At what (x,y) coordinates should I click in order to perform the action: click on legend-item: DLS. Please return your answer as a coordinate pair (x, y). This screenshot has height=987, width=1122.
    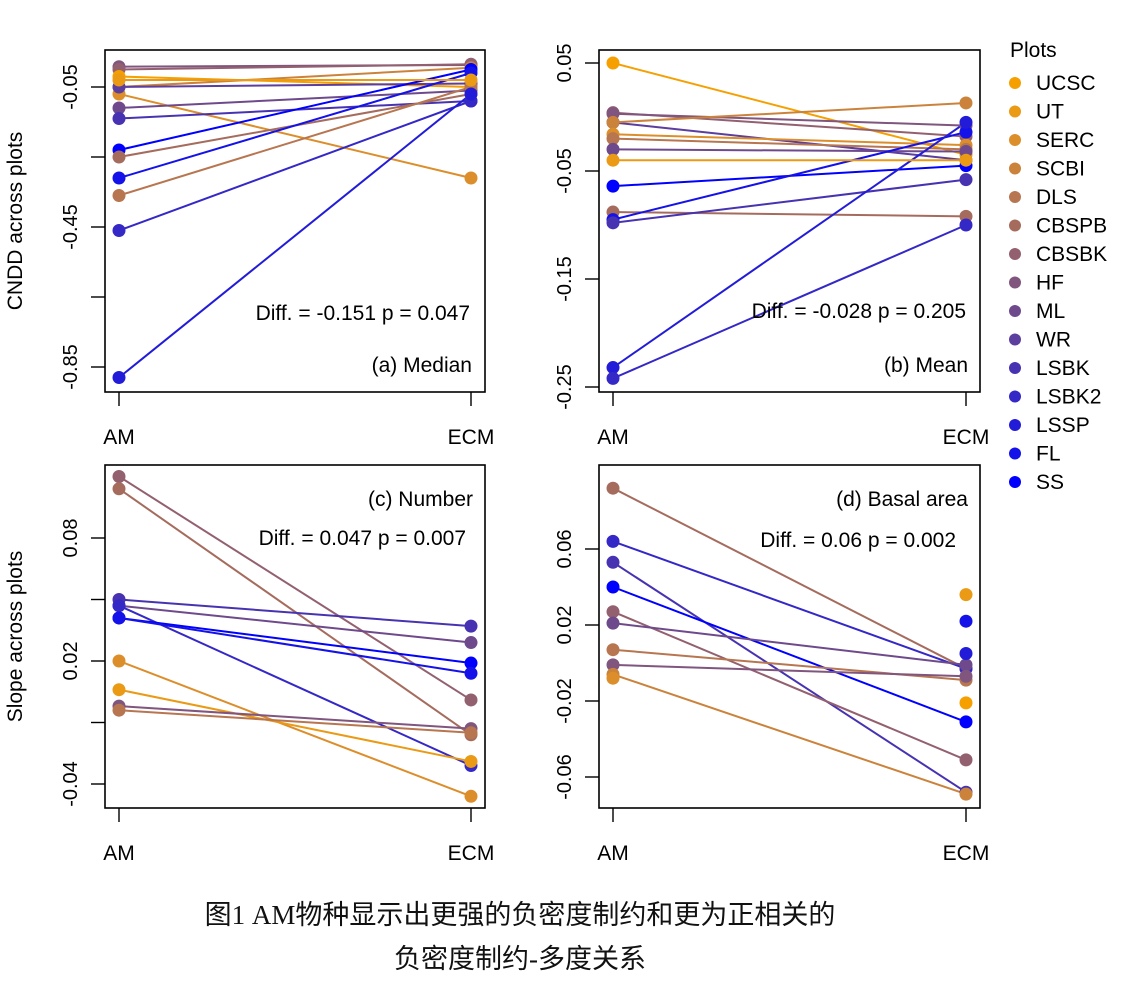
    Looking at the image, I should click on (1043, 197).